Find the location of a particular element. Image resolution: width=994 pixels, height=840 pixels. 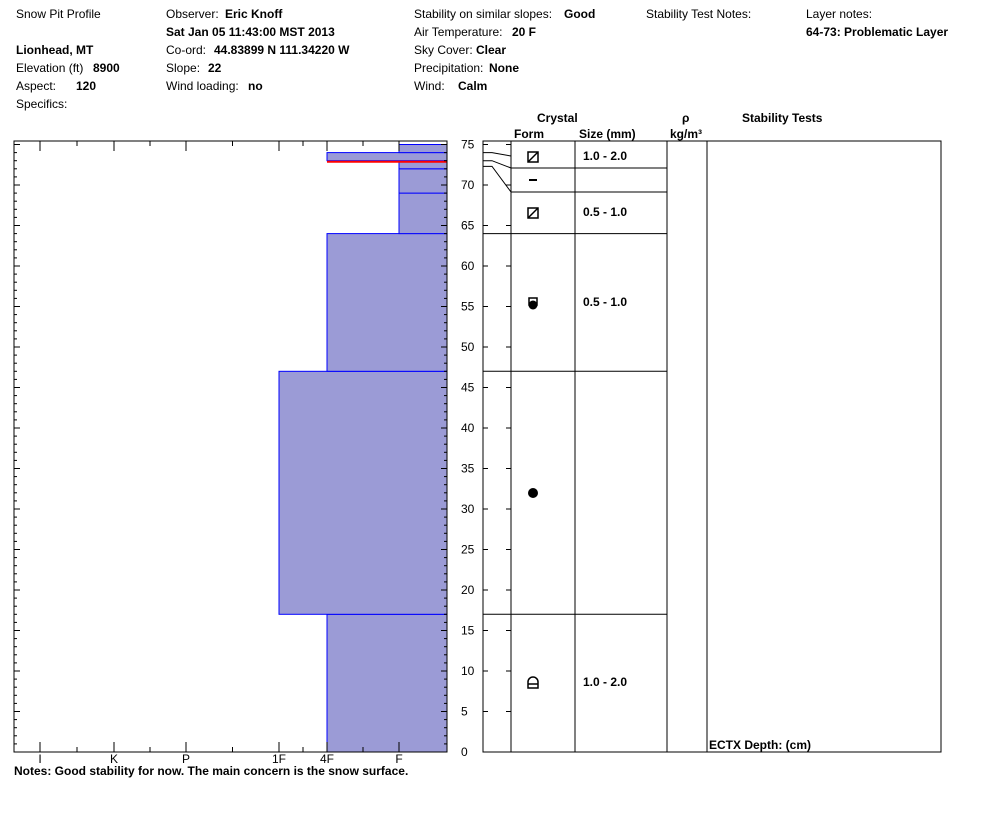

stability-tests-header: Stability Tests is located at coordinates (782, 118).